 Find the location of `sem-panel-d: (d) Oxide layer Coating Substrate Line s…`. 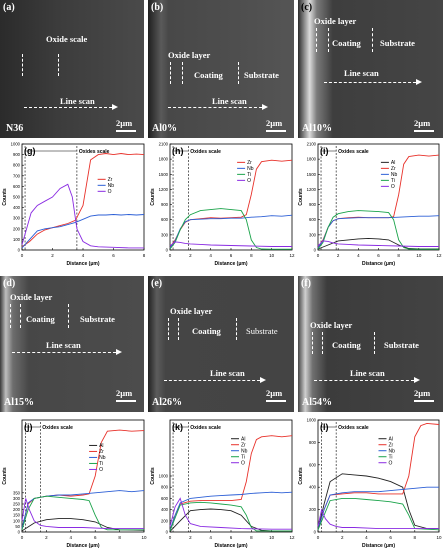

sem-panel-d: (d) Oxide layer Coating Substrate Line s… is located at coordinates (72, 344).